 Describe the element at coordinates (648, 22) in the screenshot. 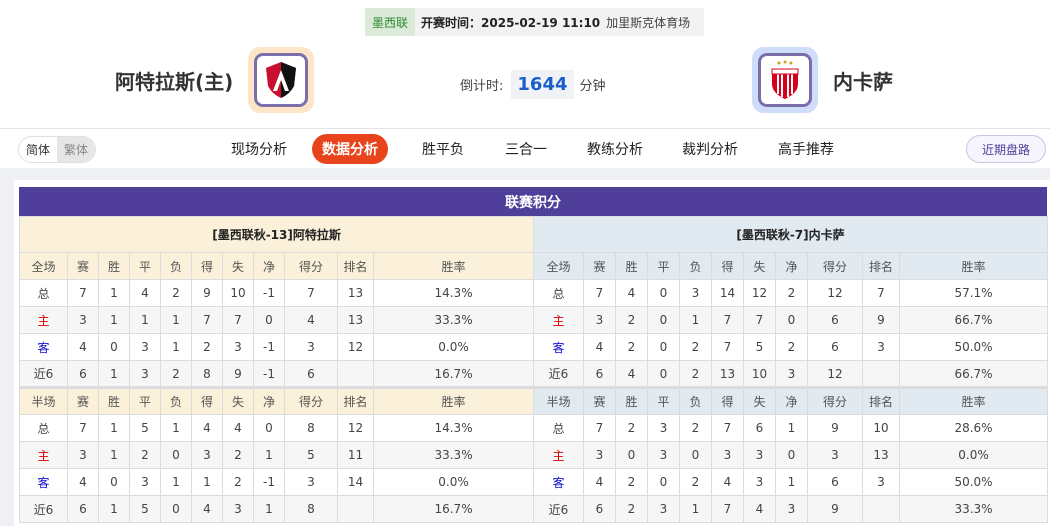

I see `venue: 加里斯克体育场` at that location.